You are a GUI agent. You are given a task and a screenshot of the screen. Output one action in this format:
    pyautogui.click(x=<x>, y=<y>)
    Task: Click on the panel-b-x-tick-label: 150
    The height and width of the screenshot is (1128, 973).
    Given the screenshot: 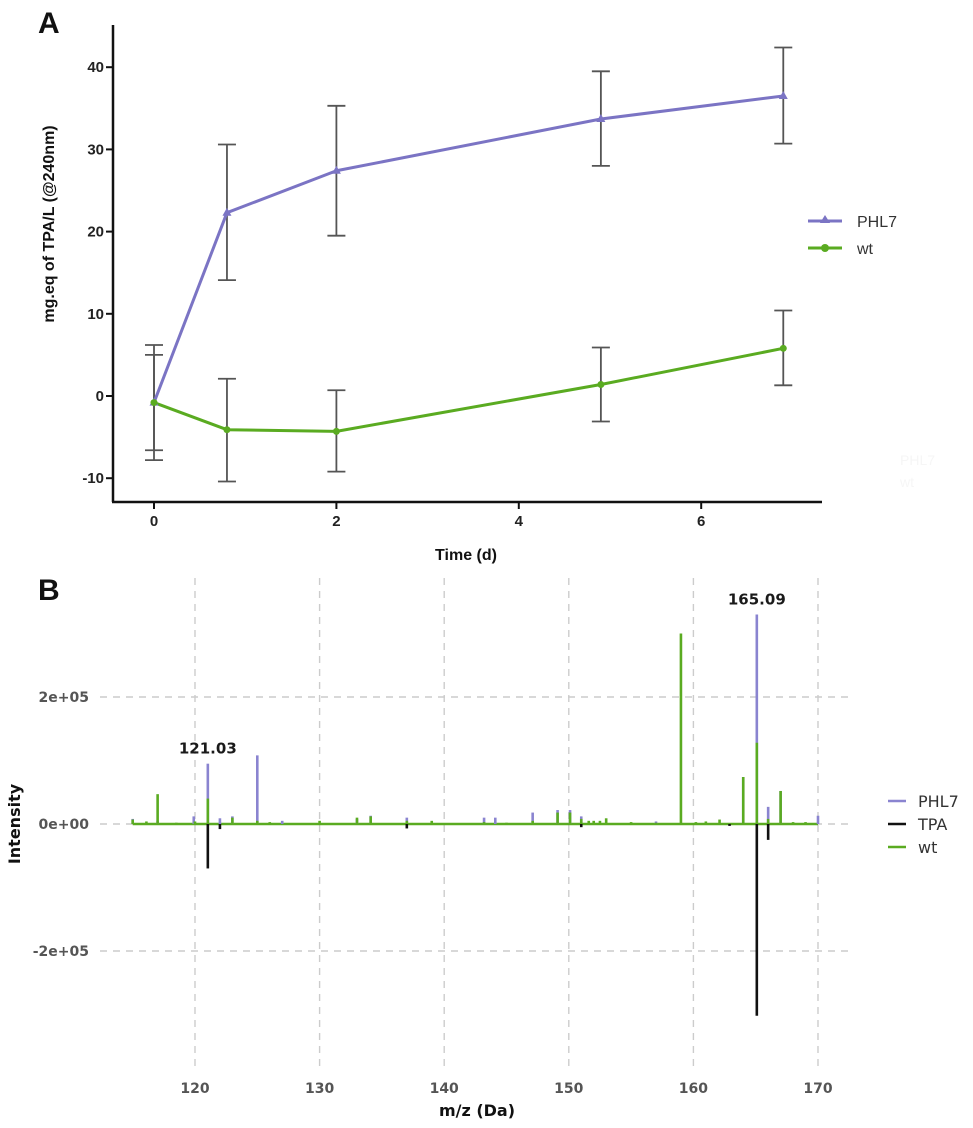 What is the action you would take?
    pyautogui.click(x=568, y=1089)
    